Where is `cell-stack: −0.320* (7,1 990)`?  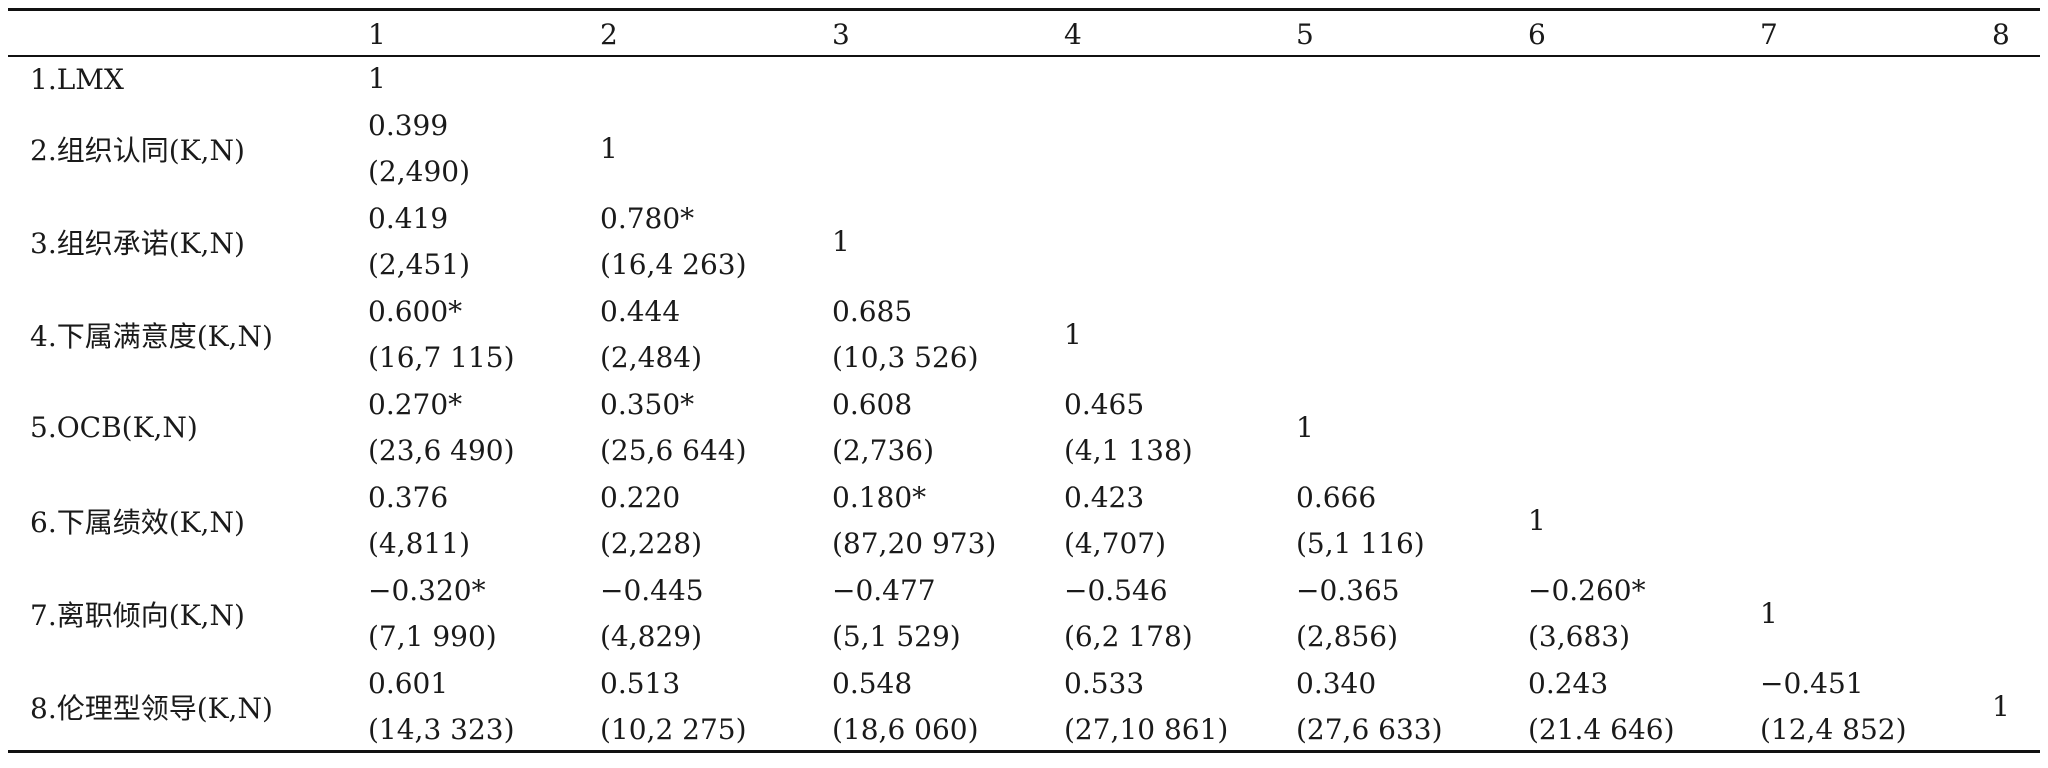
cell-stack: −0.320* (7,1 990) is located at coordinates (484, 614).